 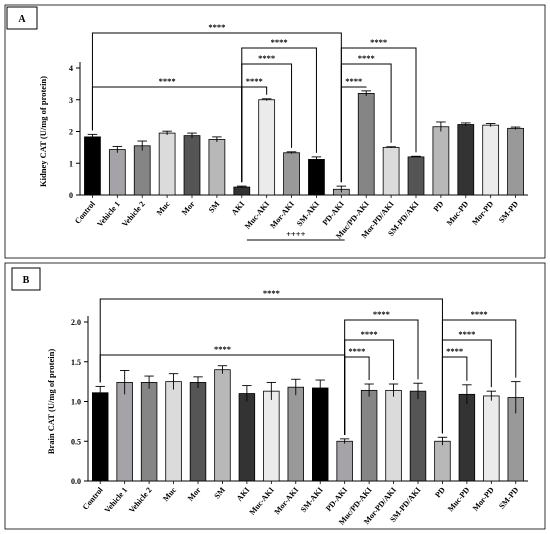 I want to click on y-tick-label: 0, so click(x=71, y=195).